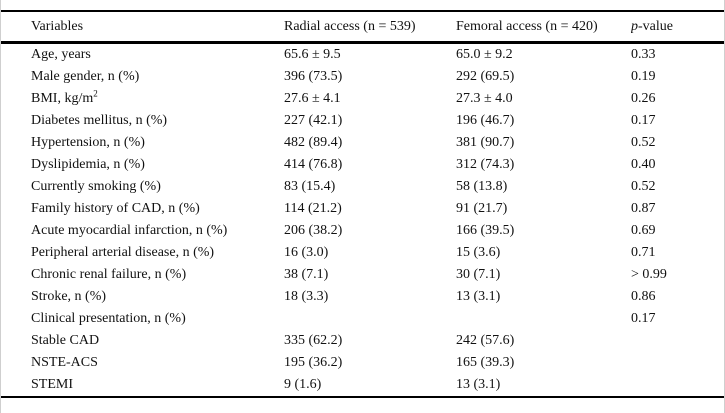  I want to click on radial-value-cell: 27.6 ± 4.1, so click(312, 98).